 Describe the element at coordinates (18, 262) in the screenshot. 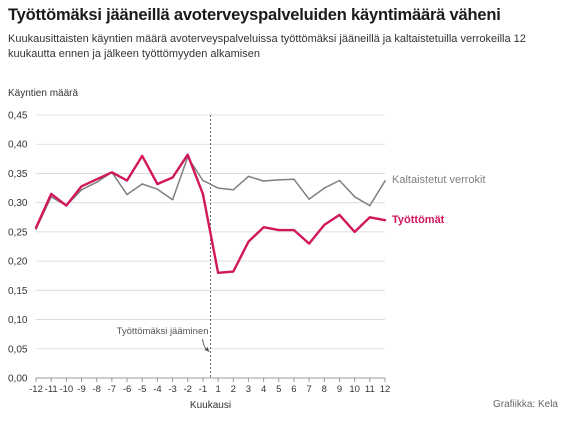

I see `y-tick-label: 0,20` at that location.